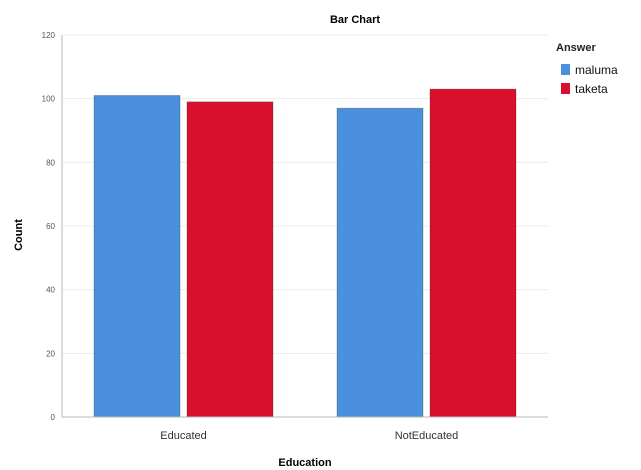  I want to click on bar-taketa-educated, so click(230, 259).